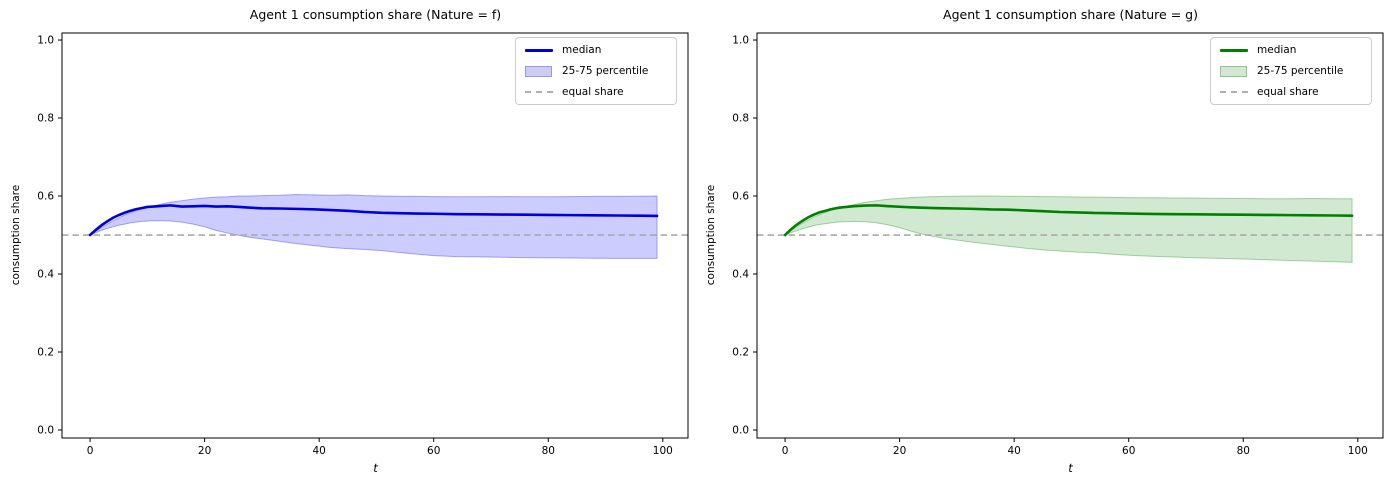 Image resolution: width=1390 pixels, height=490 pixels. Describe the element at coordinates (1070, 14) in the screenshot. I see `chart-title: Agent 1 consumption share (Nature = g)` at that location.